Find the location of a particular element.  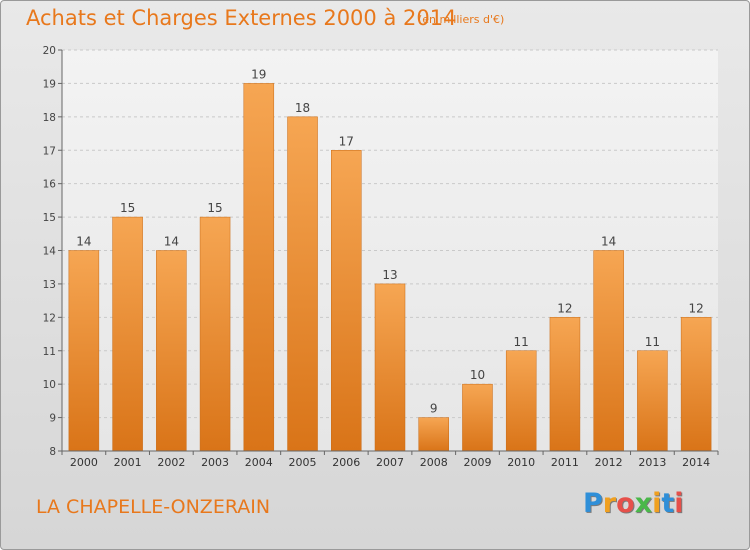

x-tick-label: 2012 is located at coordinates (609, 462).